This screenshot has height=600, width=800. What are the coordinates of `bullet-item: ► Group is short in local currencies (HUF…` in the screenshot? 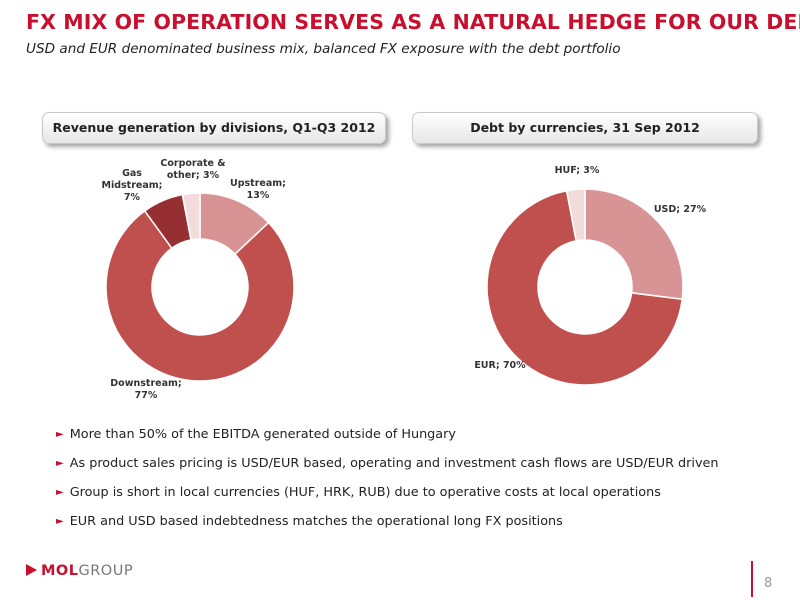 It's located at (416, 499).